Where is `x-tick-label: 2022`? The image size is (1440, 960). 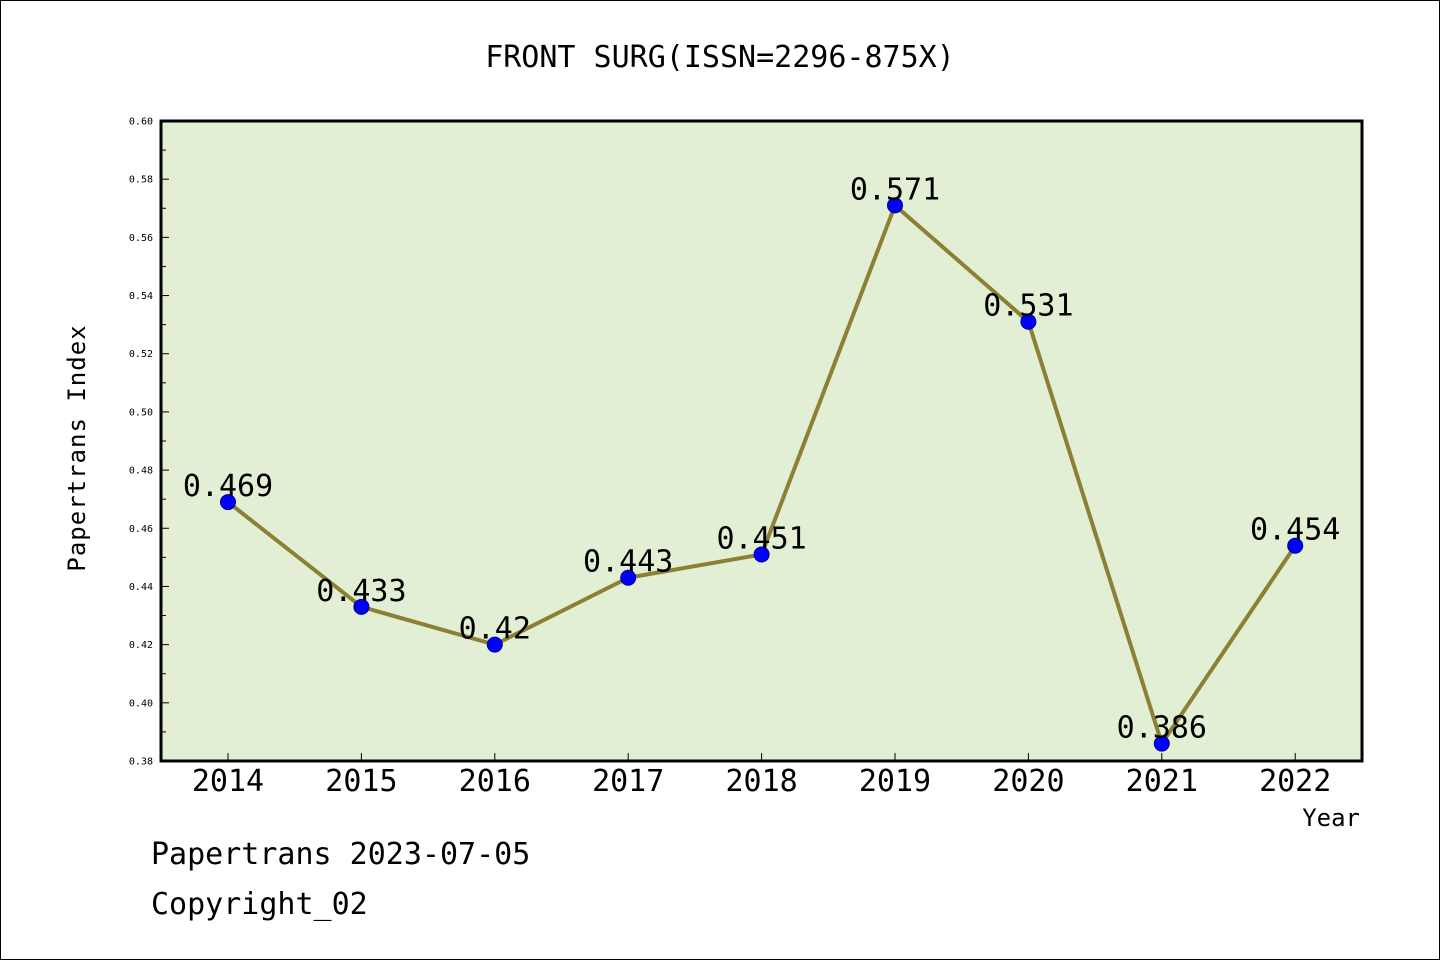
x-tick-label: 2022 is located at coordinates (1295, 781).